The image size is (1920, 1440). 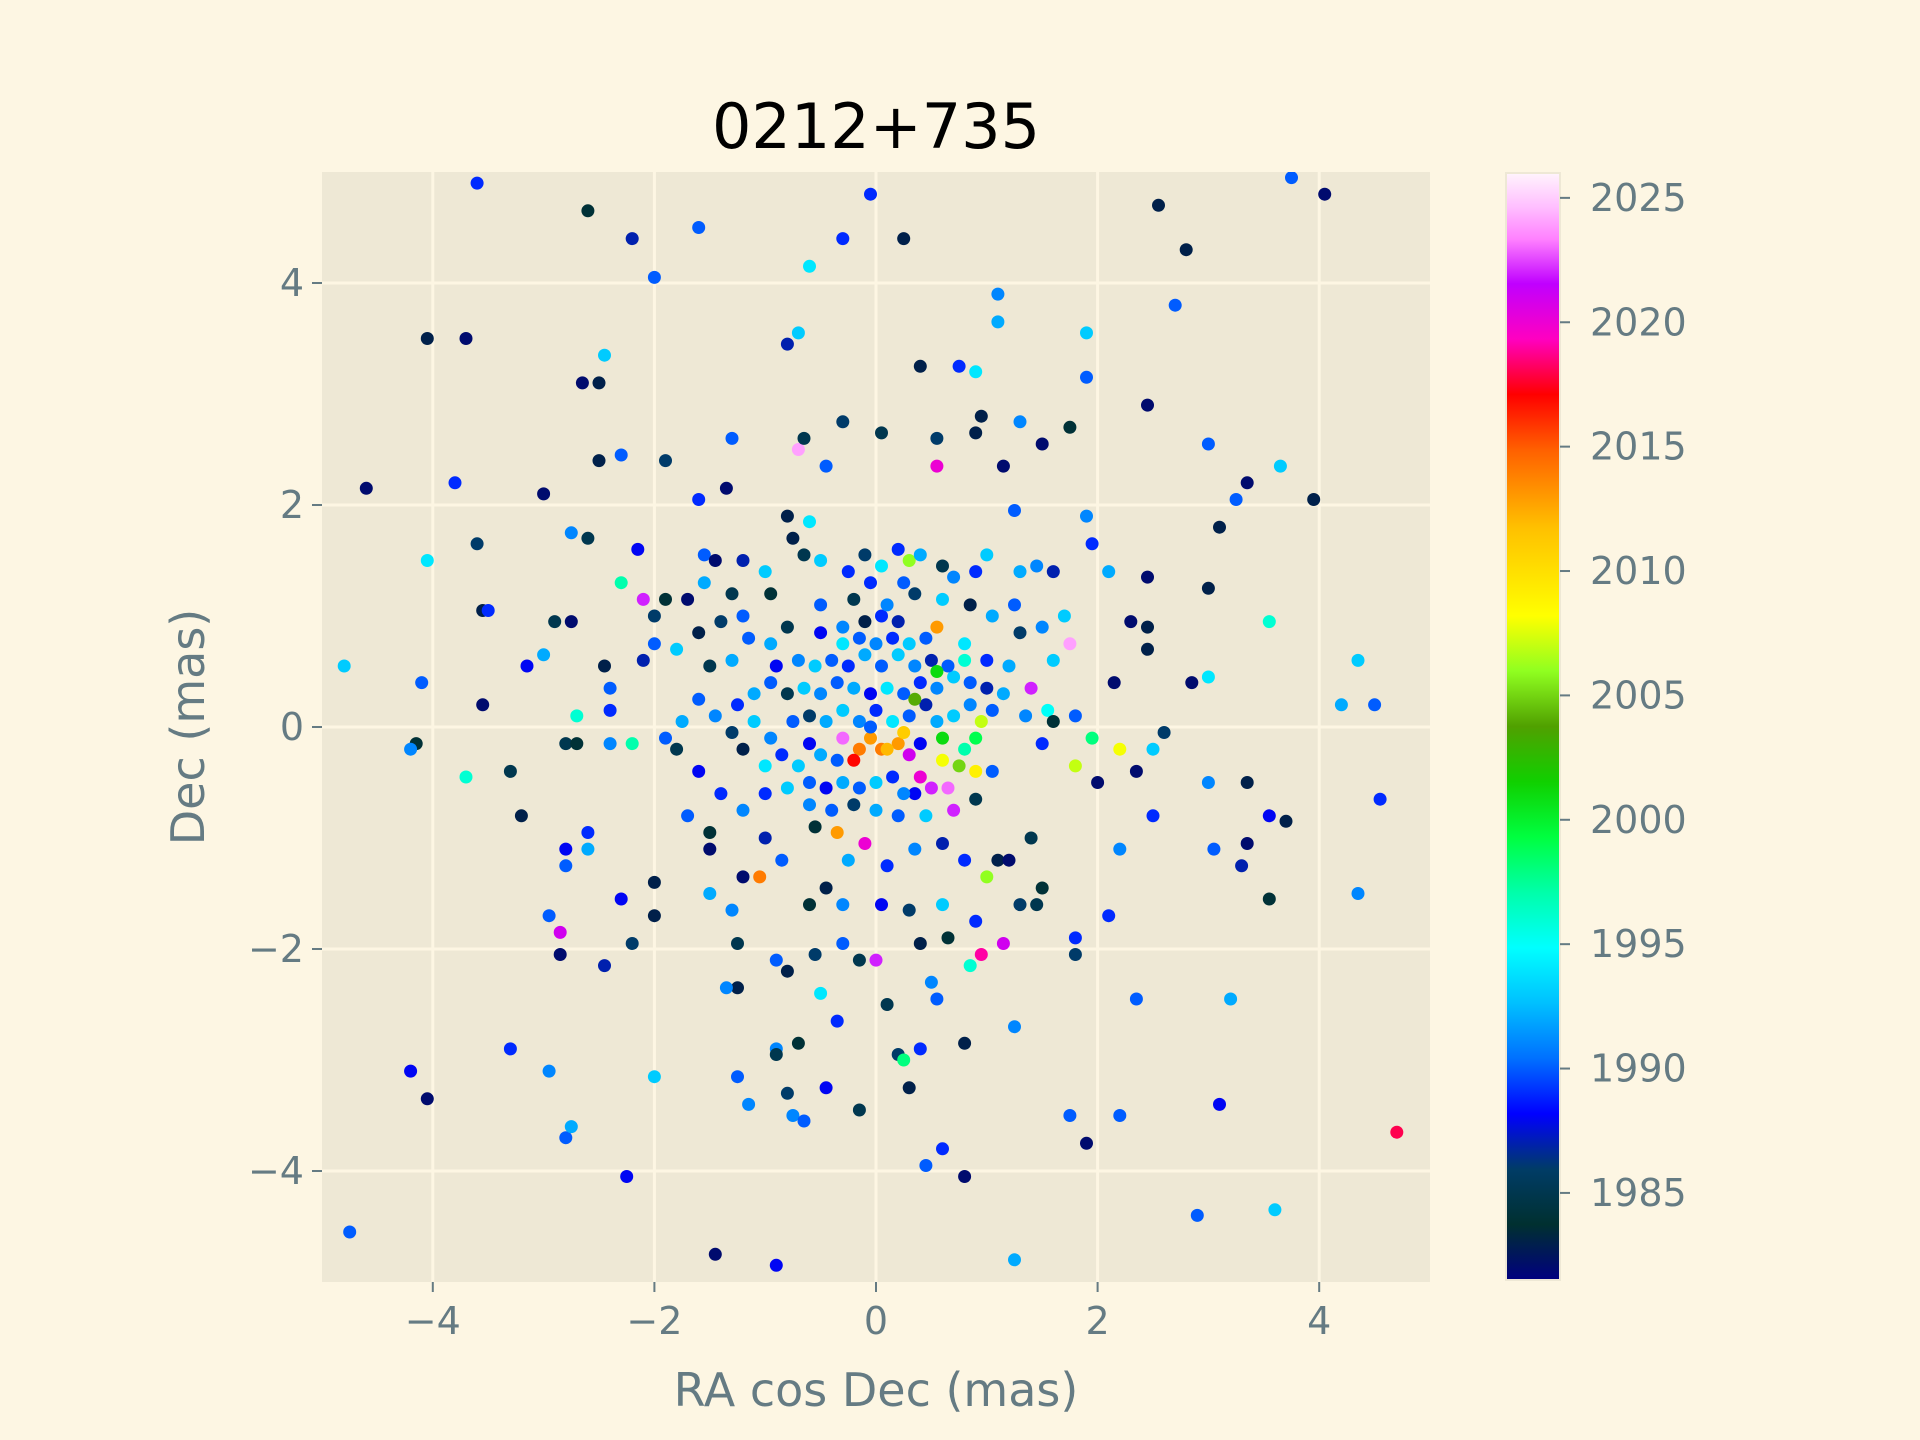 What do you see at coordinates (1638, 695) in the screenshot?
I see `colorbar-tick-label: 2005` at bounding box center [1638, 695].